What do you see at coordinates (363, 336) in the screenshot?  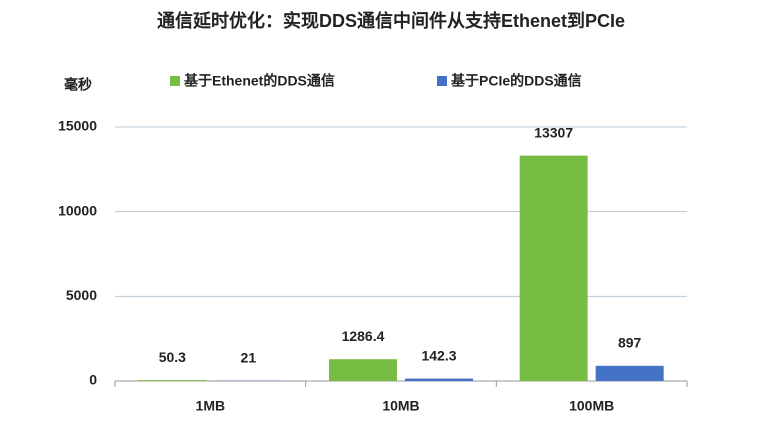 I see `data-label: 1286.4` at bounding box center [363, 336].